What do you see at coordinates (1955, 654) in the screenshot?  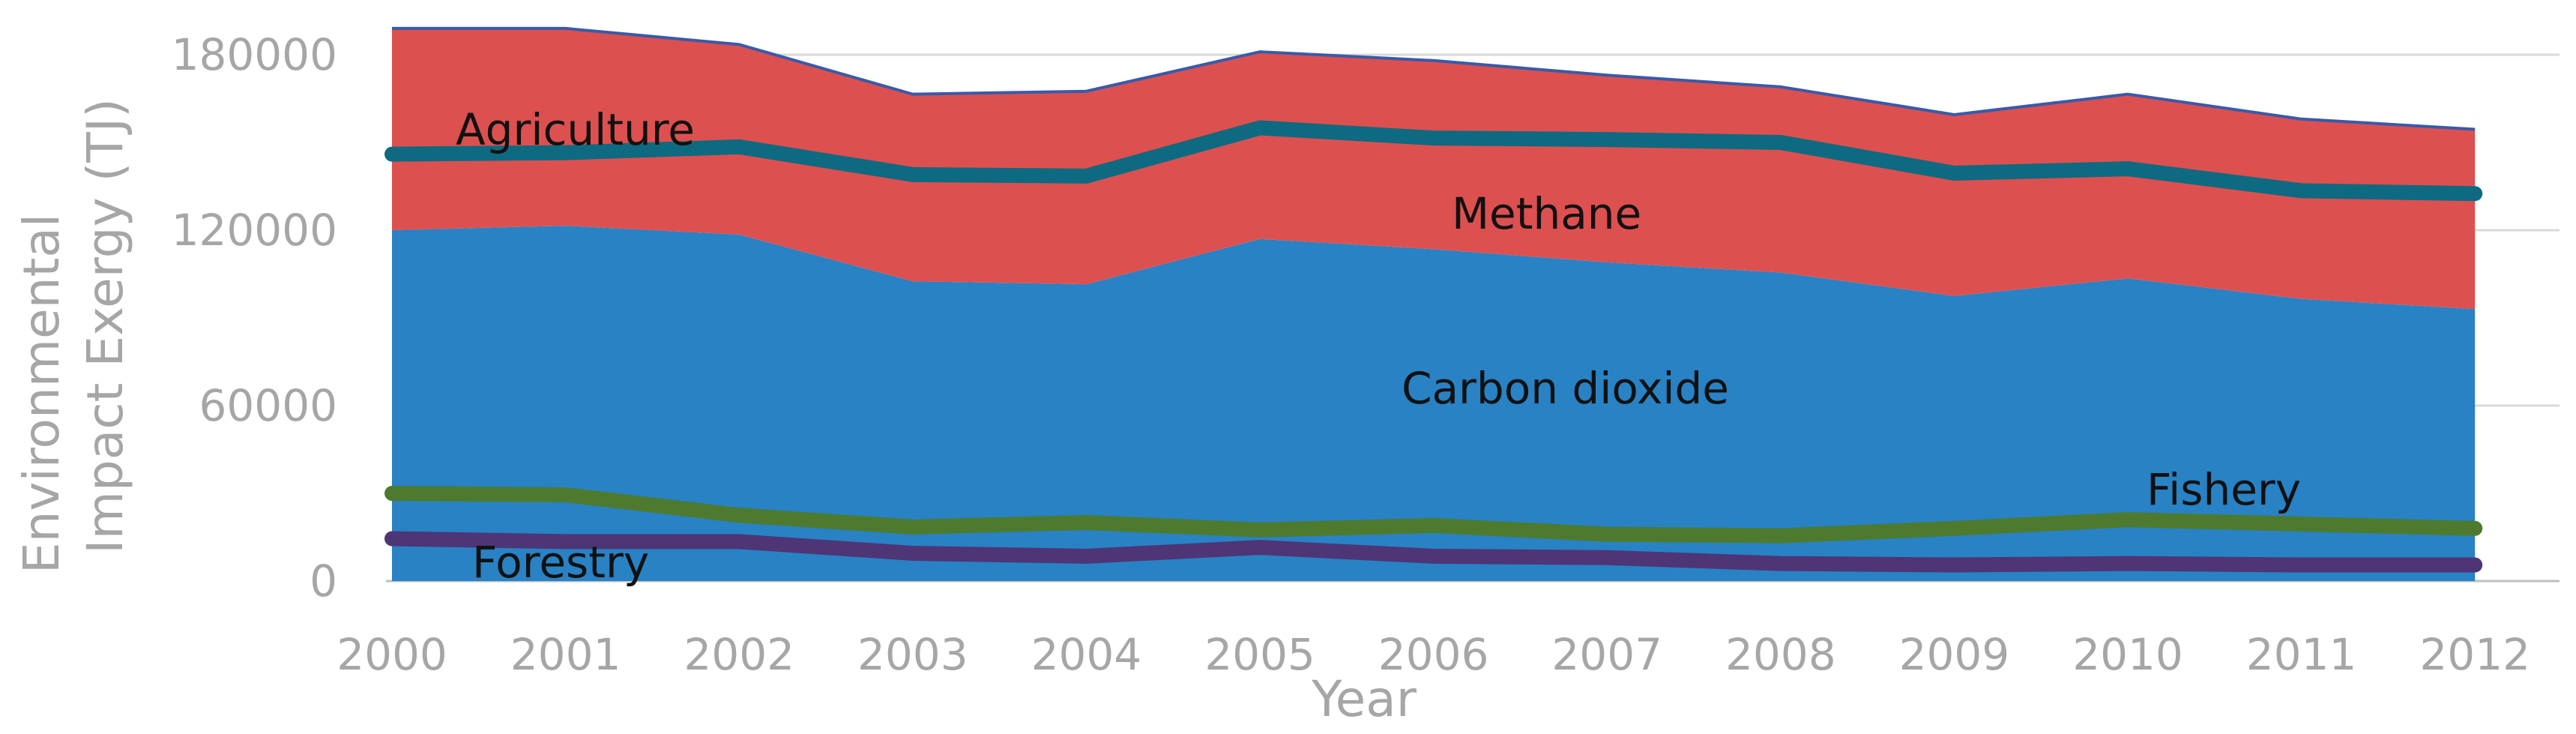 I see `x-tick-label: 2009` at bounding box center [1955, 654].